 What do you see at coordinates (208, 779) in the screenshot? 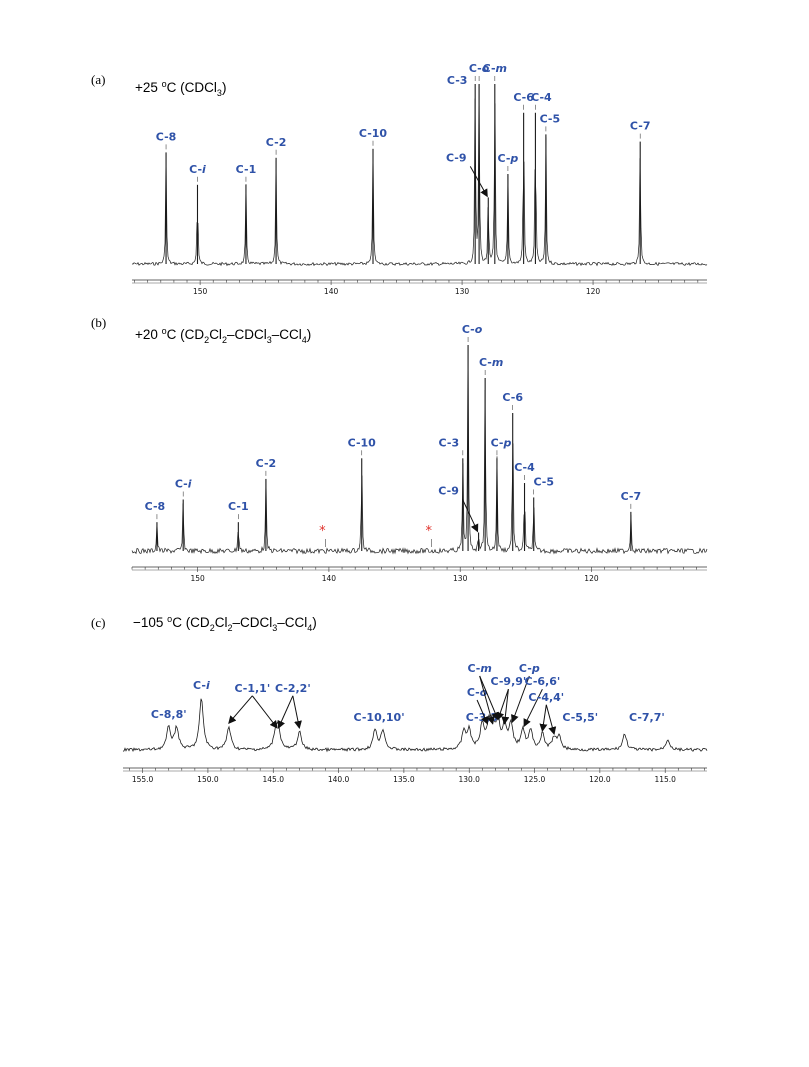
I see `x-tick-label: 150.0` at bounding box center [208, 779].